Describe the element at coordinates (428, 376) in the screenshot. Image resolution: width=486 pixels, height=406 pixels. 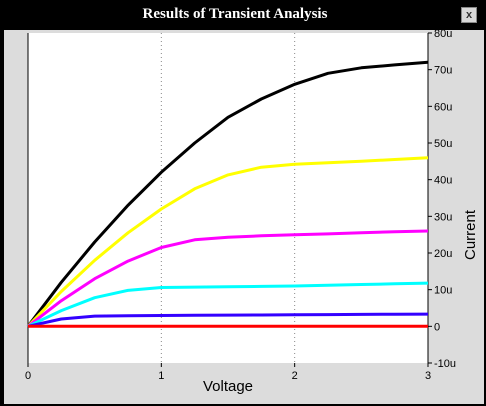
I see `x-tick-label: 3` at that location.